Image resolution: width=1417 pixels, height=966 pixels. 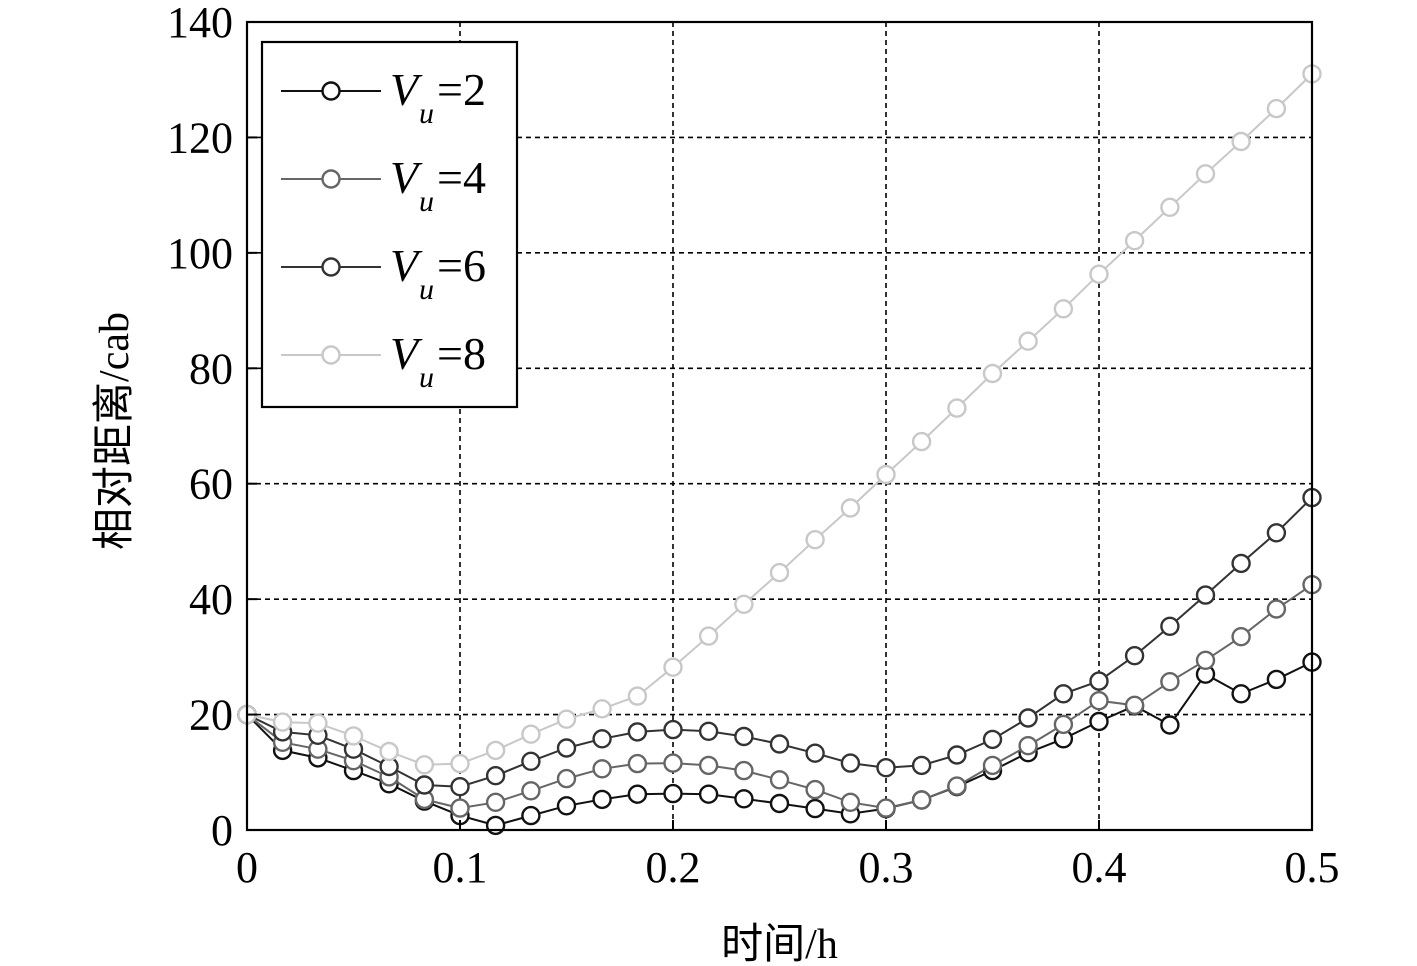 I want to click on x-tick-label: 0.5, so click(x=1312, y=867).